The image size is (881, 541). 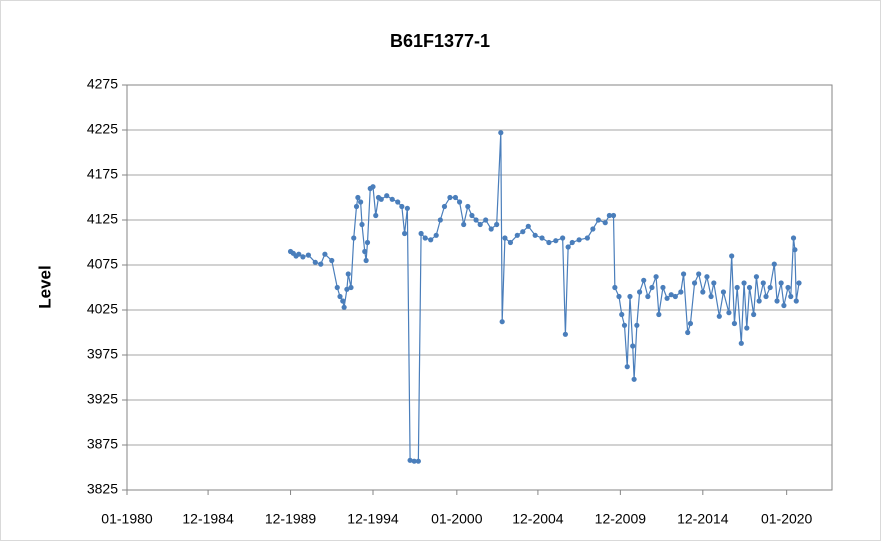 I want to click on chart-title: B61F1377-1, so click(x=440, y=41).